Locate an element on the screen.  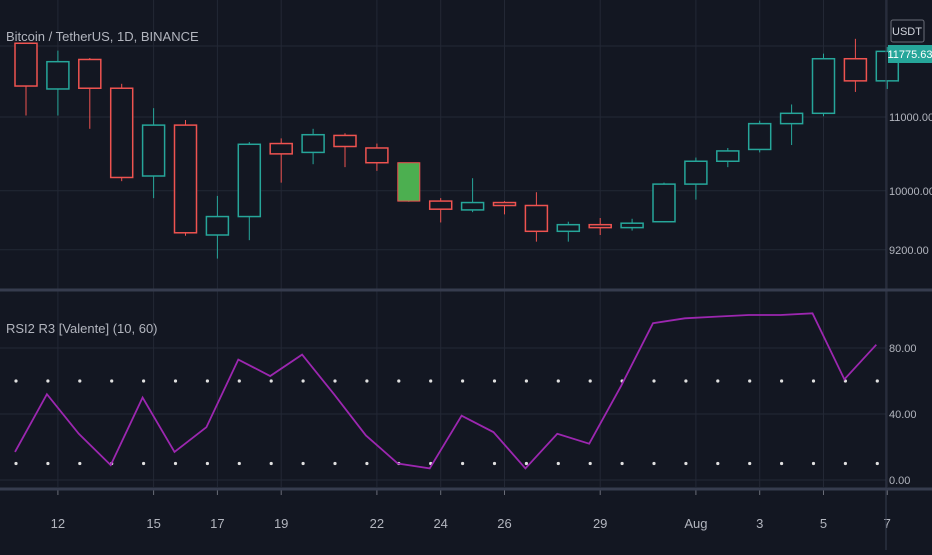
price-axis-label: 9200.00 is located at coordinates (909, 251).